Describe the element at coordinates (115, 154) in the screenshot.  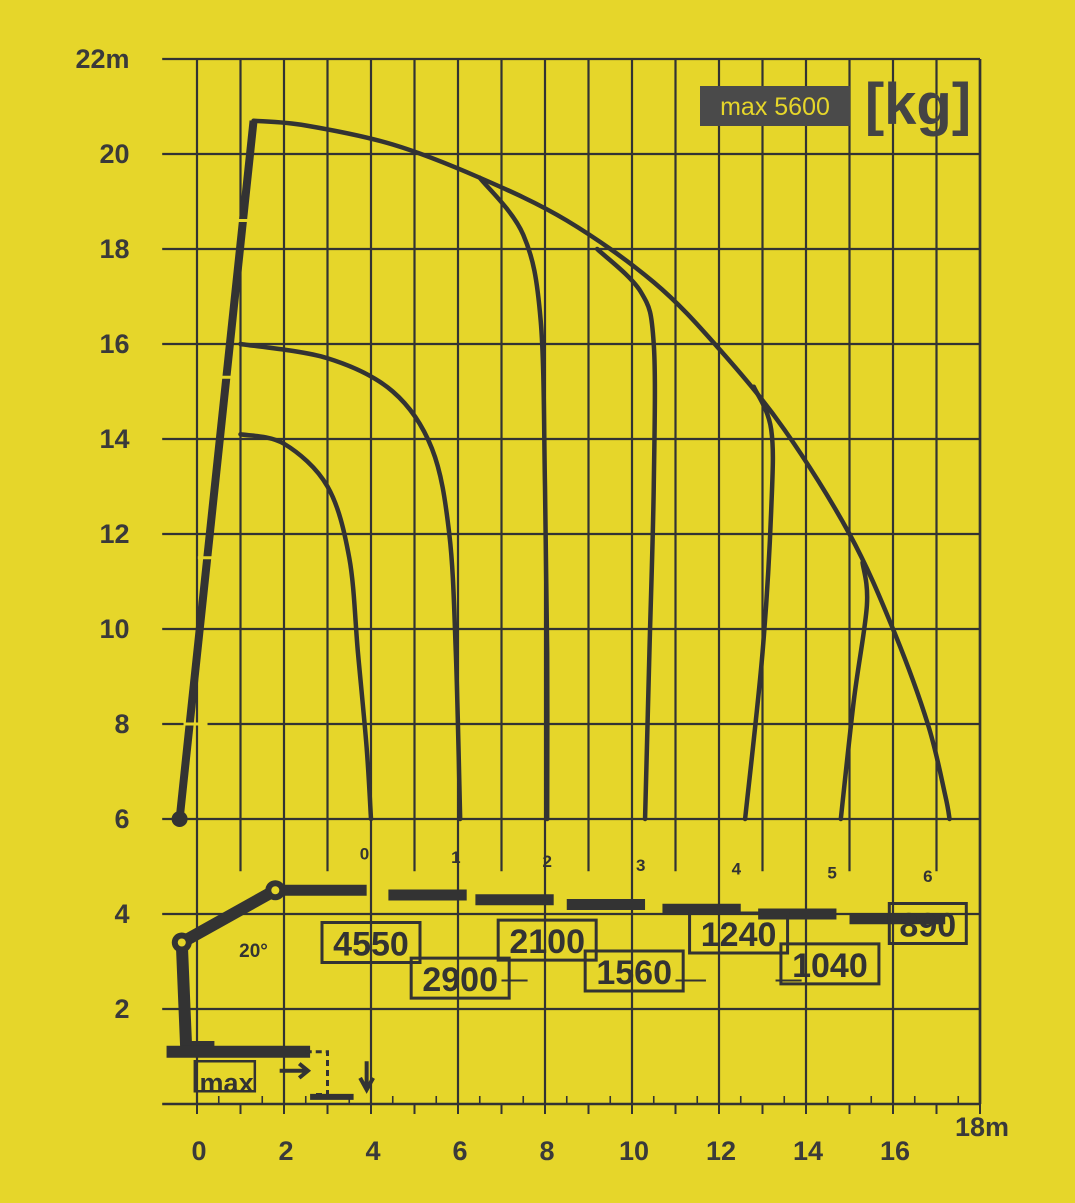
I see `y-tick-label: 20` at that location.